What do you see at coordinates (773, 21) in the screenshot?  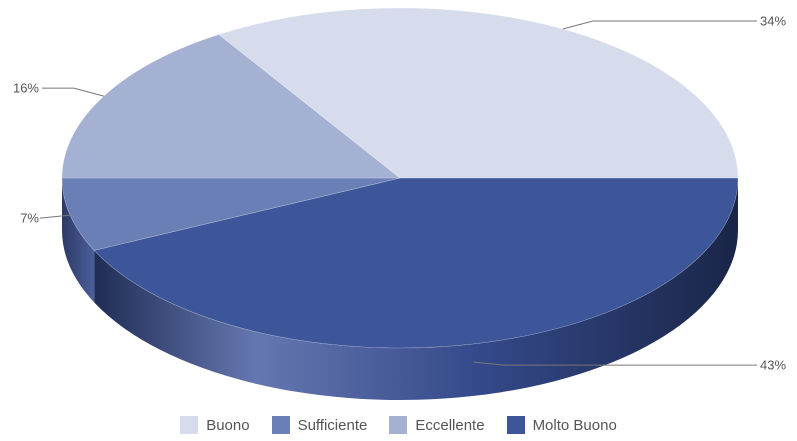 I see `data-label: 34%` at bounding box center [773, 21].